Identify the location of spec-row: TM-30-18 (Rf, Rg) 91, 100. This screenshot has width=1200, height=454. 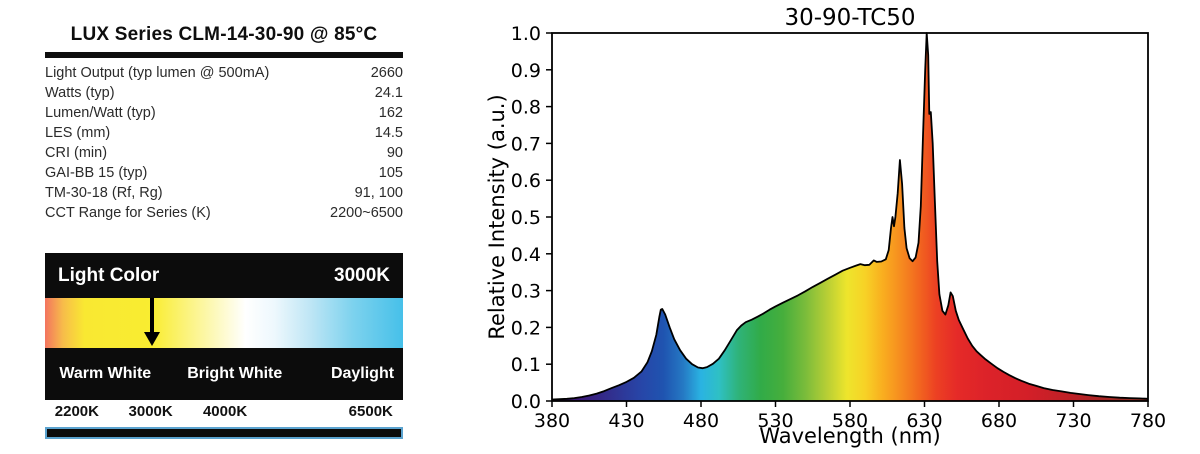
(224, 195).